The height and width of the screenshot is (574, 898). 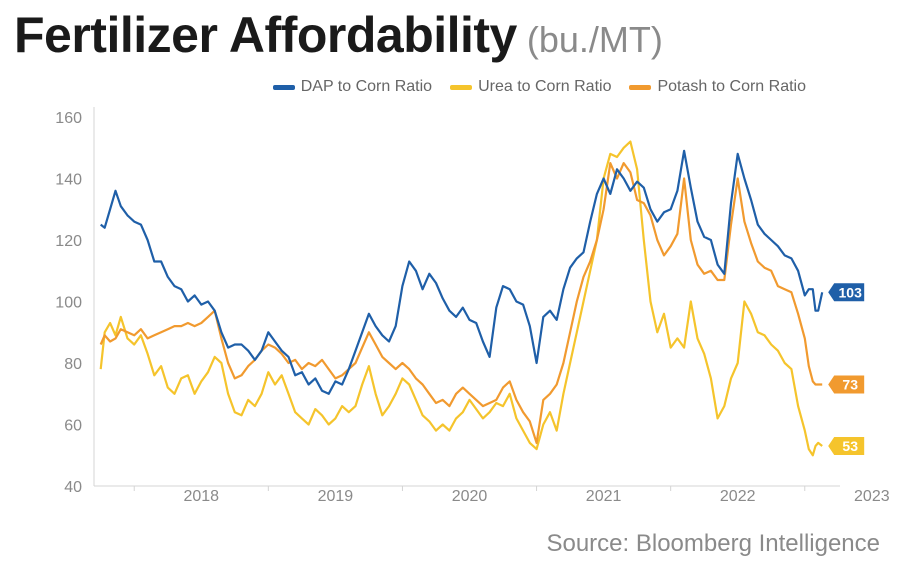 What do you see at coordinates (73, 426) in the screenshot?
I see `y-tick-label: 60` at bounding box center [73, 426].